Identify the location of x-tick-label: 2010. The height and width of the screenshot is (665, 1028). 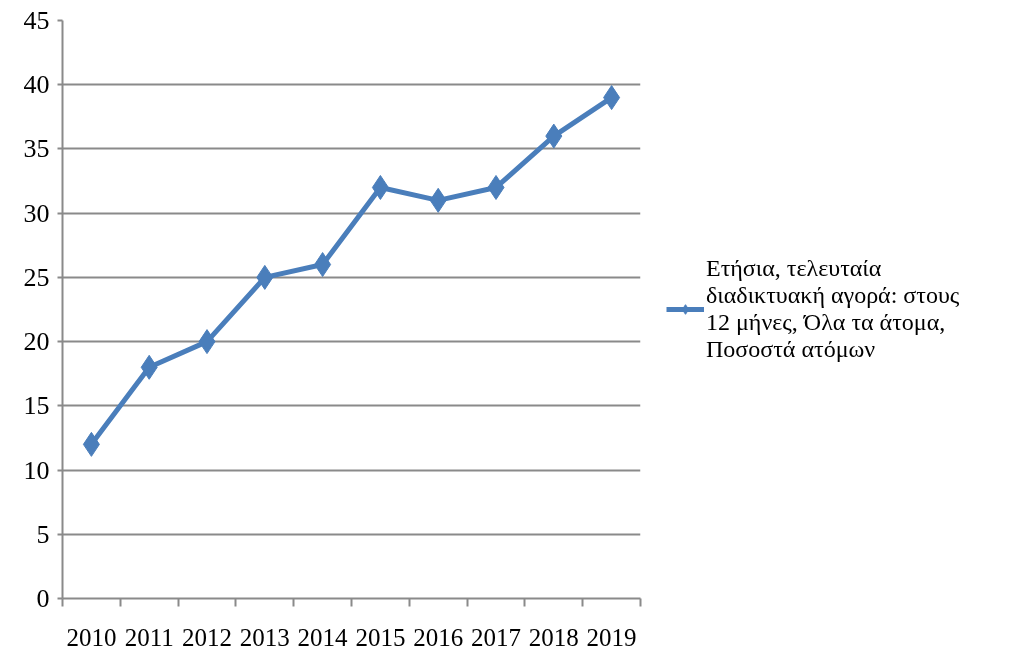
(91, 637).